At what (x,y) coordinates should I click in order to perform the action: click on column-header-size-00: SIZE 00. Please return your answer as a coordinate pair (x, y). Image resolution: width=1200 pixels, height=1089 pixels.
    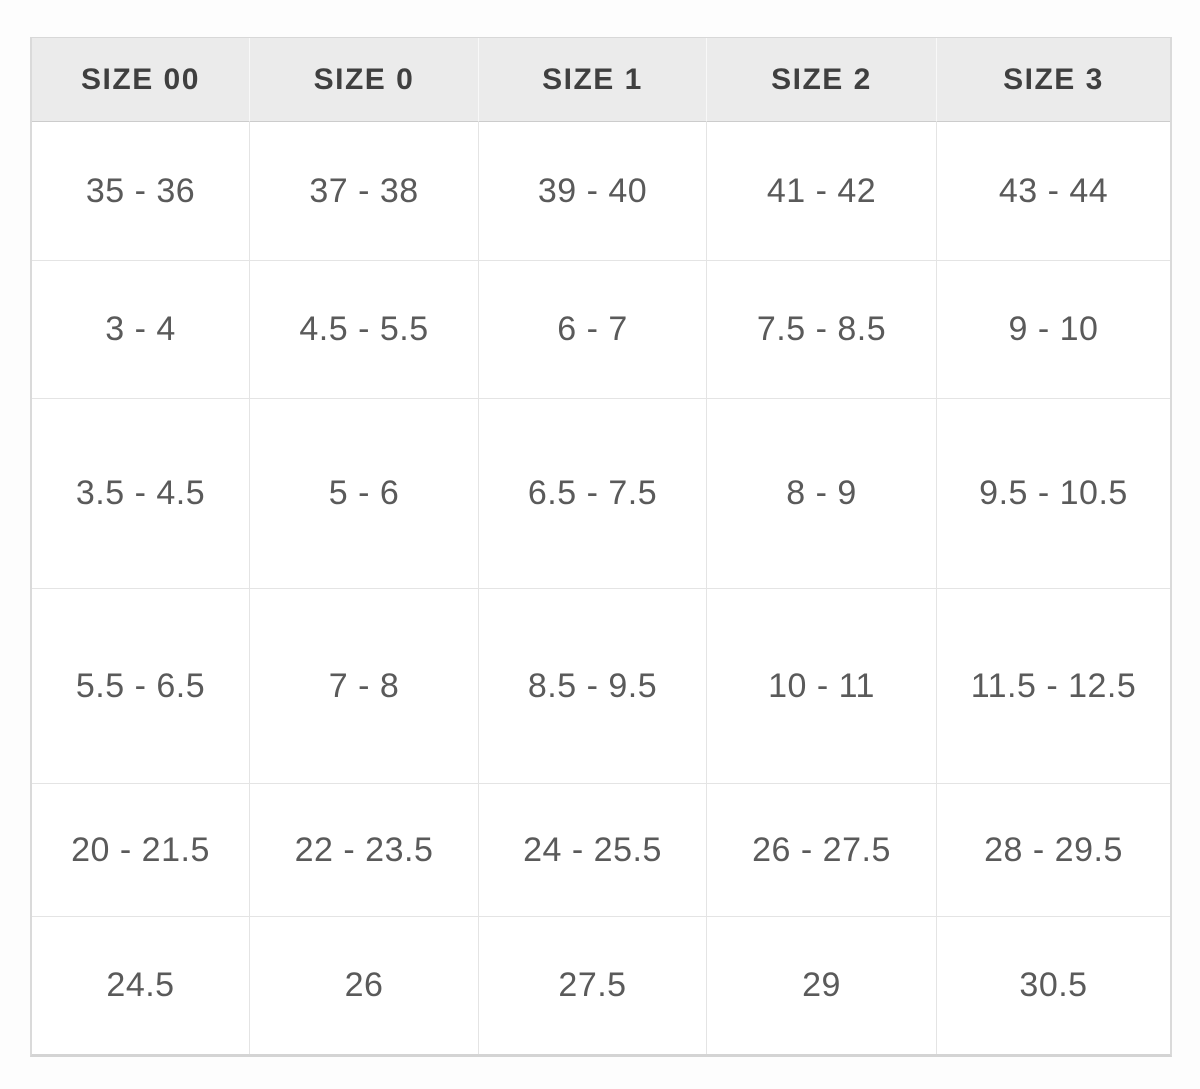
    Looking at the image, I should click on (141, 80).